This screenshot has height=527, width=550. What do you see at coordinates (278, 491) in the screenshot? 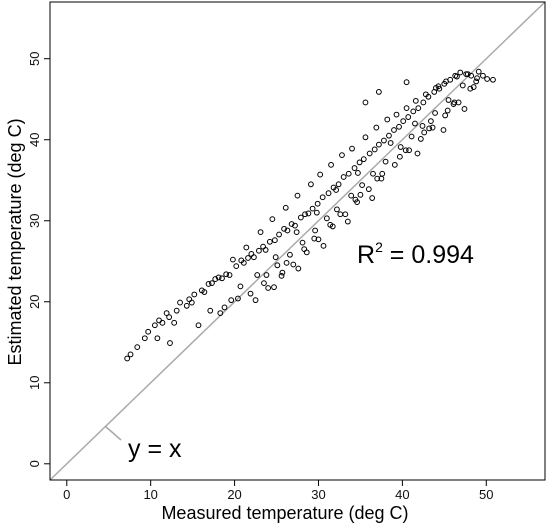
I see `x-axis-ticks: 0 10 20 30 40 50` at bounding box center [278, 491].